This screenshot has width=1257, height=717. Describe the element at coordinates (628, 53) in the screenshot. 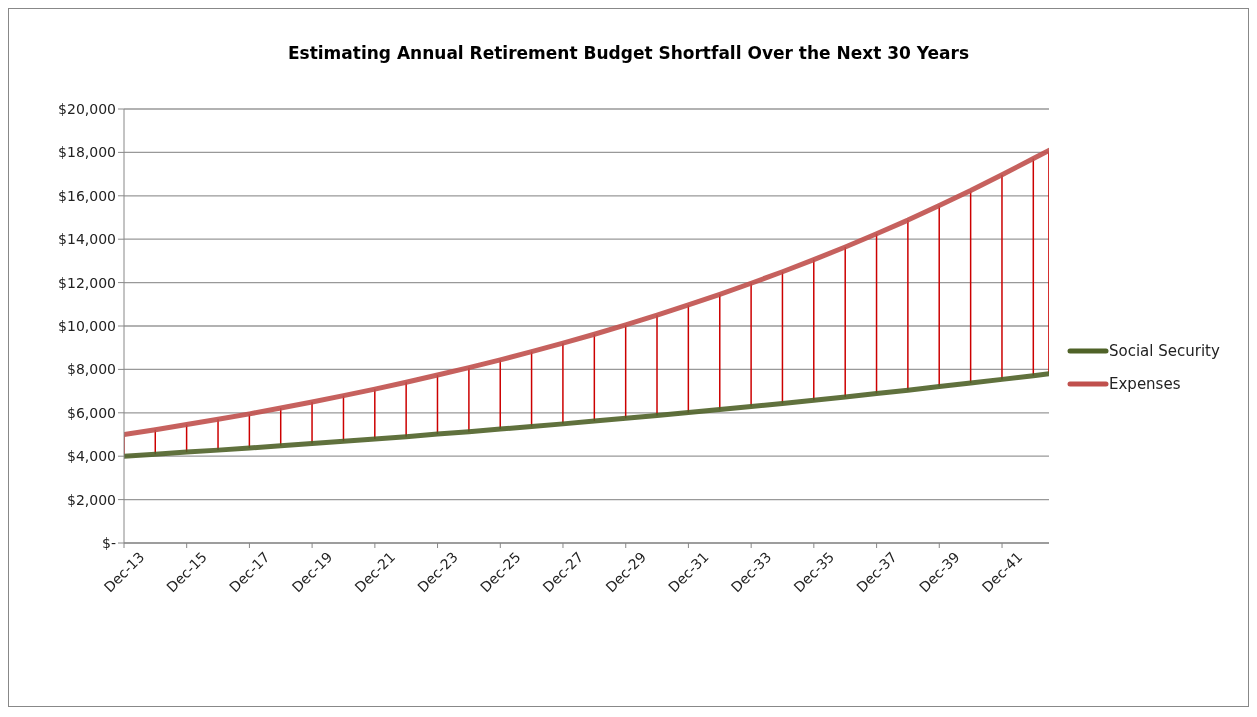

I see `chart-title: Estimating Annual Retirement Budget Shortfall Over the Next 30 Years` at that location.